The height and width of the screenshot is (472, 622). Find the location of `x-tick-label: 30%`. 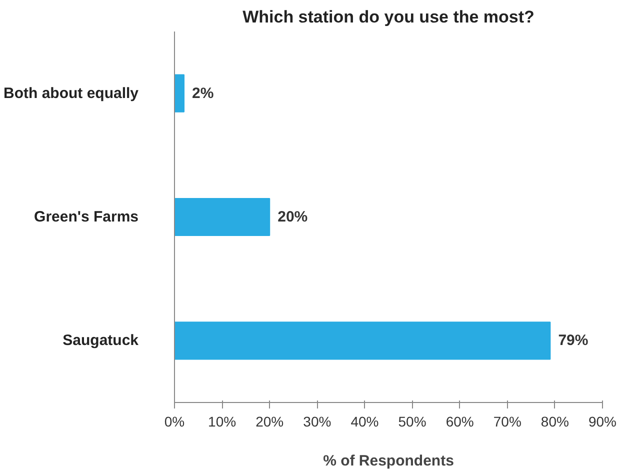

x-tick-label: 30% is located at coordinates (317, 422).